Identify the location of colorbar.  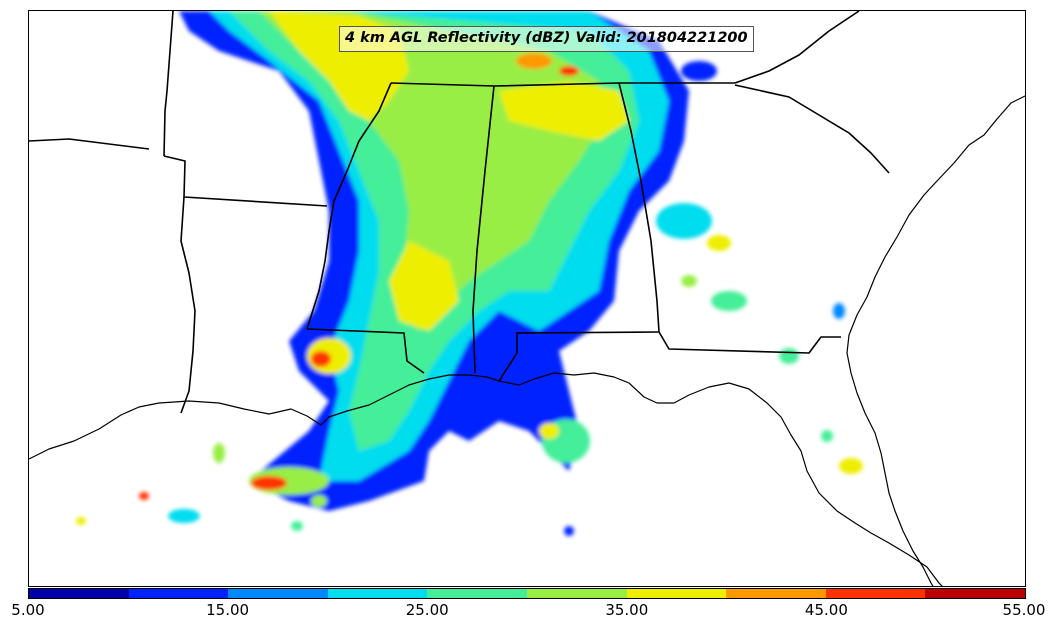
(527, 593).